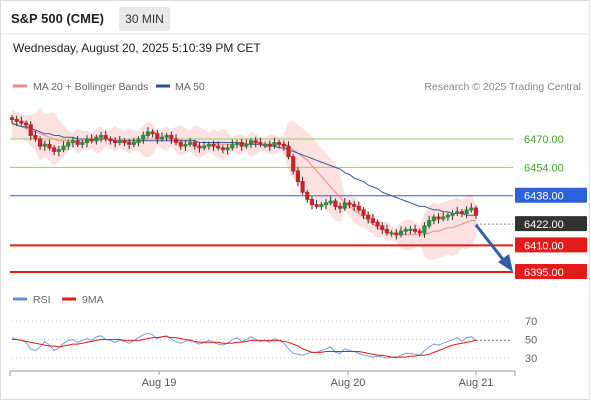 The height and width of the screenshot is (400, 590). Describe the element at coordinates (544, 140) in the screenshot. I see `level-label-resistance: 6470.00` at that location.